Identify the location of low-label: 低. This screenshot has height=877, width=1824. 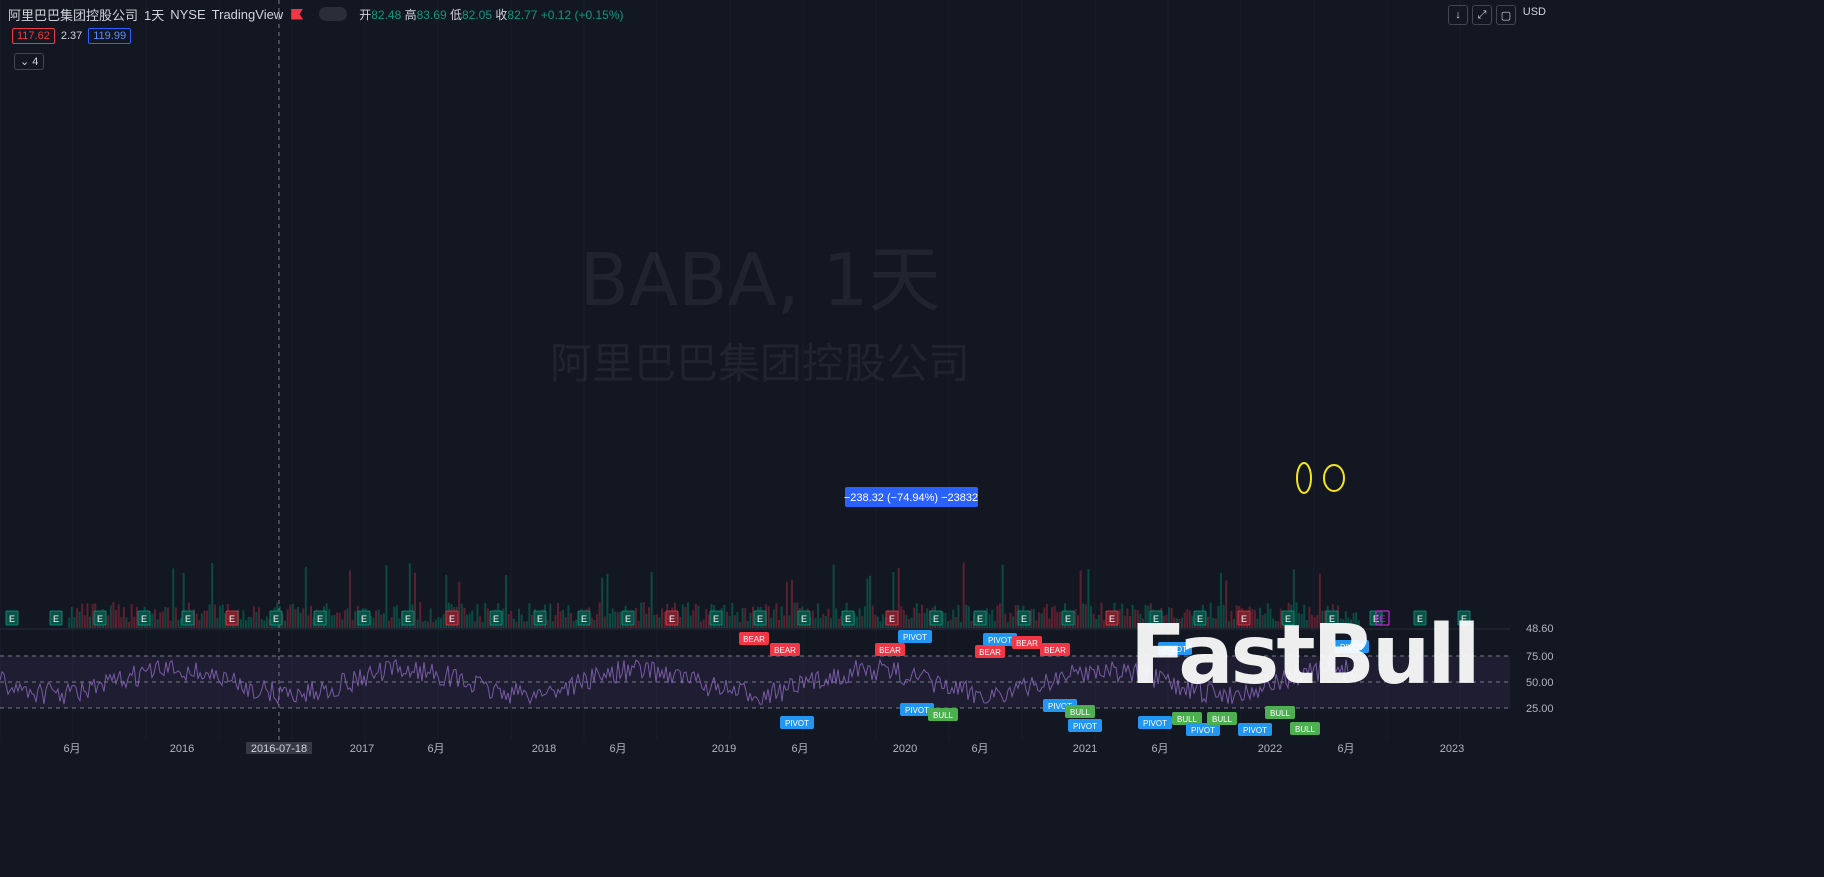
(455, 14).